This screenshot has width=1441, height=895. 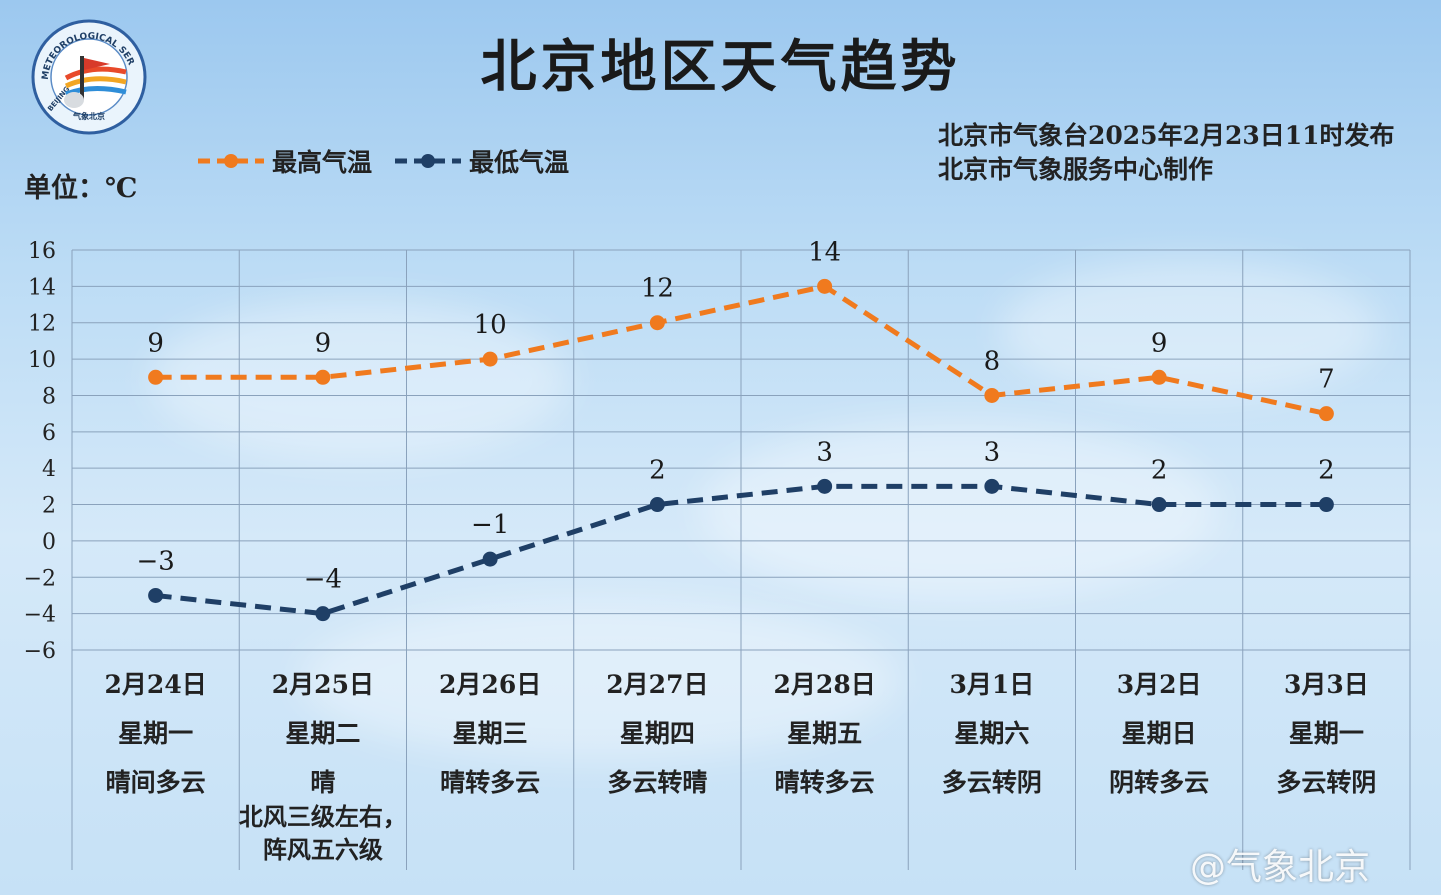 What do you see at coordinates (1159, 782) in the screenshot?
I see `x-category-weather: 阴转多云` at bounding box center [1159, 782].